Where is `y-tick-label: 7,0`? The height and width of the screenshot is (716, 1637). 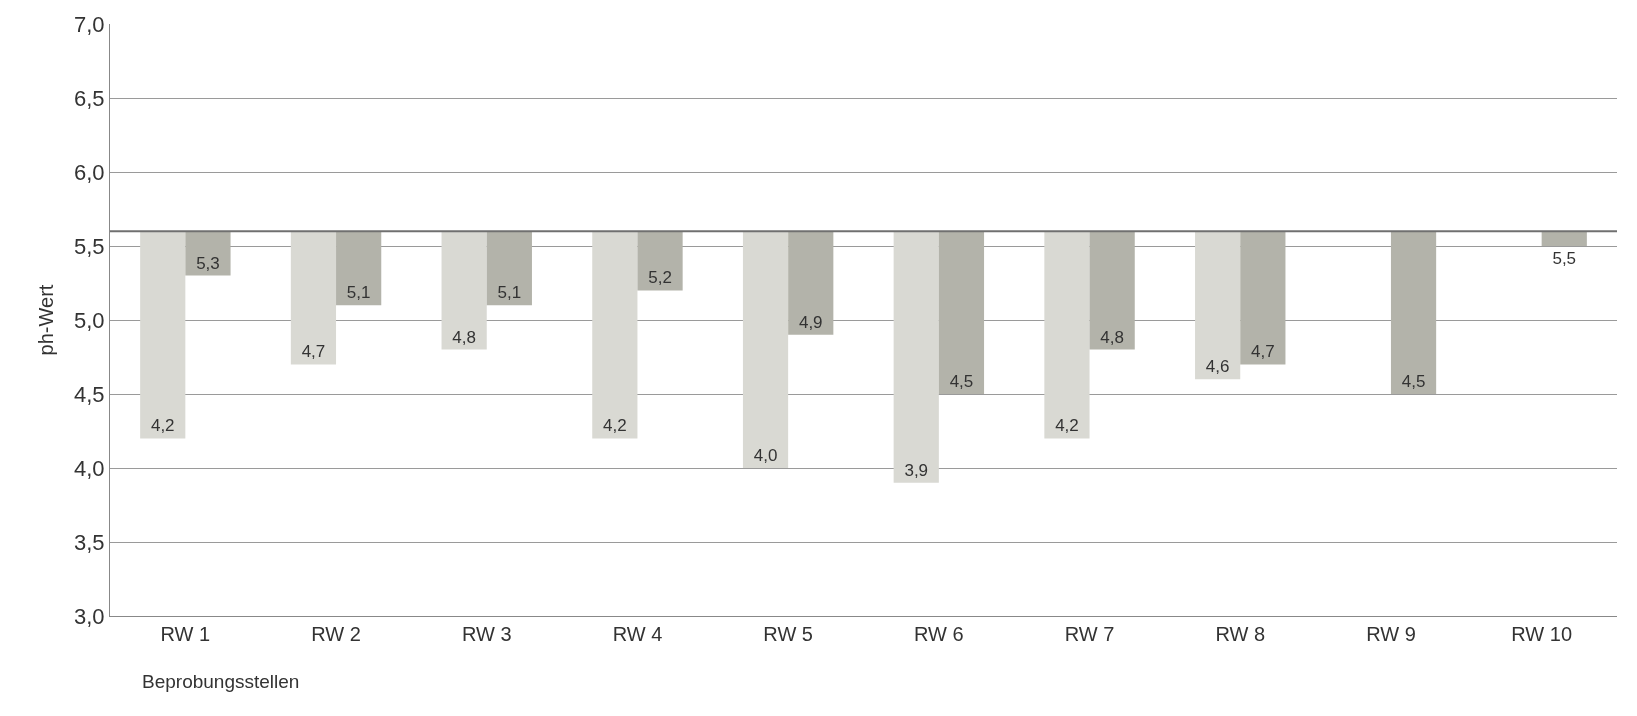
y-tick-label: 7,0 is located at coordinates (89, 24).